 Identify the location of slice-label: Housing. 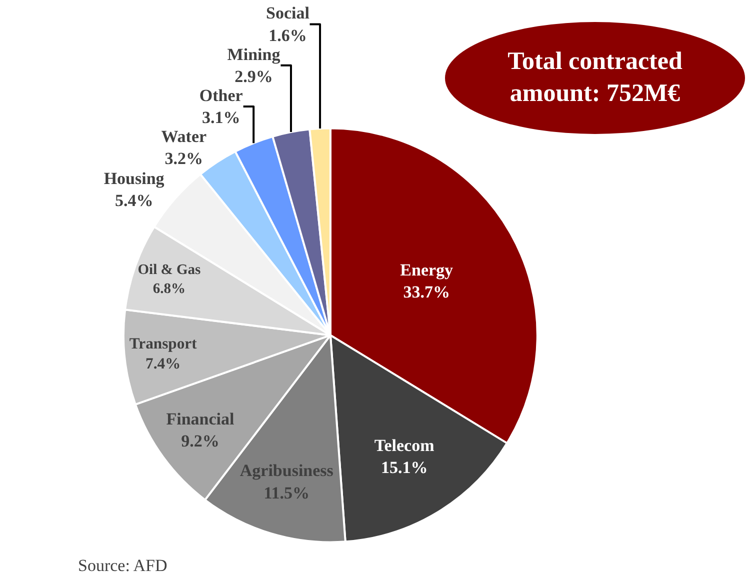
(134, 178).